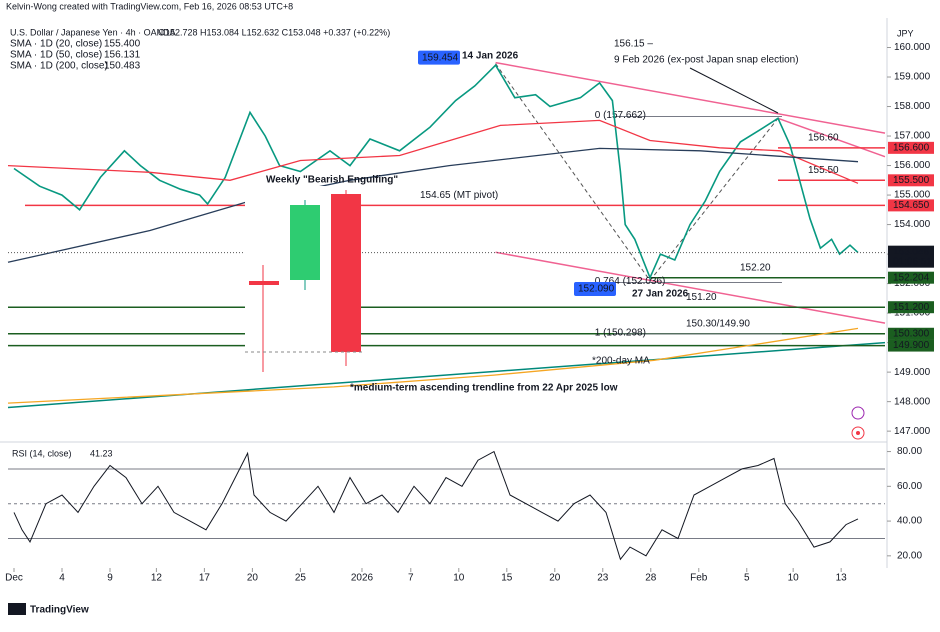  What do you see at coordinates (620, 332) in the screenshot?
I see `fib-label: 1 (150.298)` at bounding box center [620, 332].